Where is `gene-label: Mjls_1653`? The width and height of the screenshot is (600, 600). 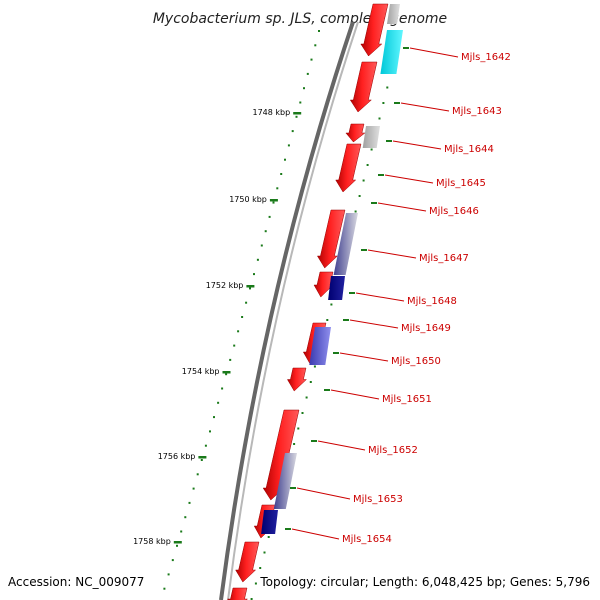 gene-label: Mjls_1653 is located at coordinates (378, 499).